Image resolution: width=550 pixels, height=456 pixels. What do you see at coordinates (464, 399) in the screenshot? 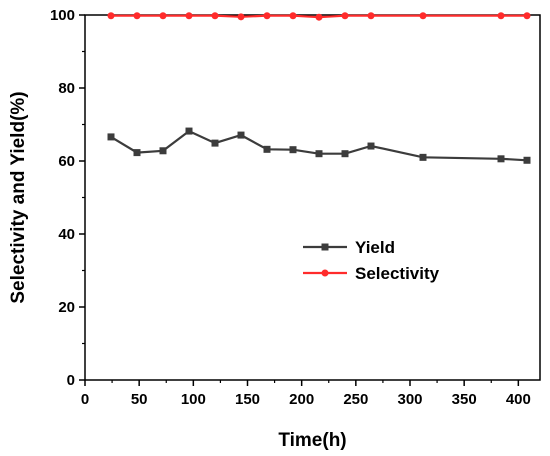
I see `x-tick-label: 350` at bounding box center [464, 399].